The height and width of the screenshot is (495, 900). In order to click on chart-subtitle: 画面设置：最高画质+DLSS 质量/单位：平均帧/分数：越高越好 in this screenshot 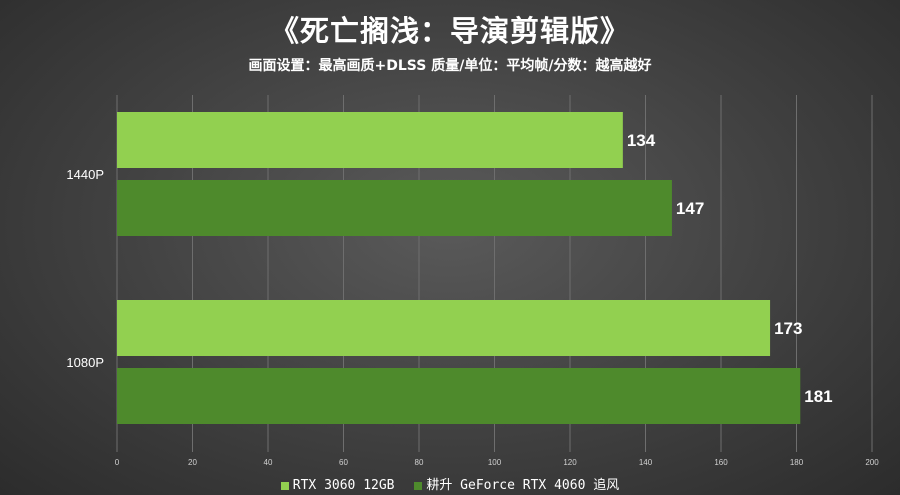, I will do `click(450, 66)`.